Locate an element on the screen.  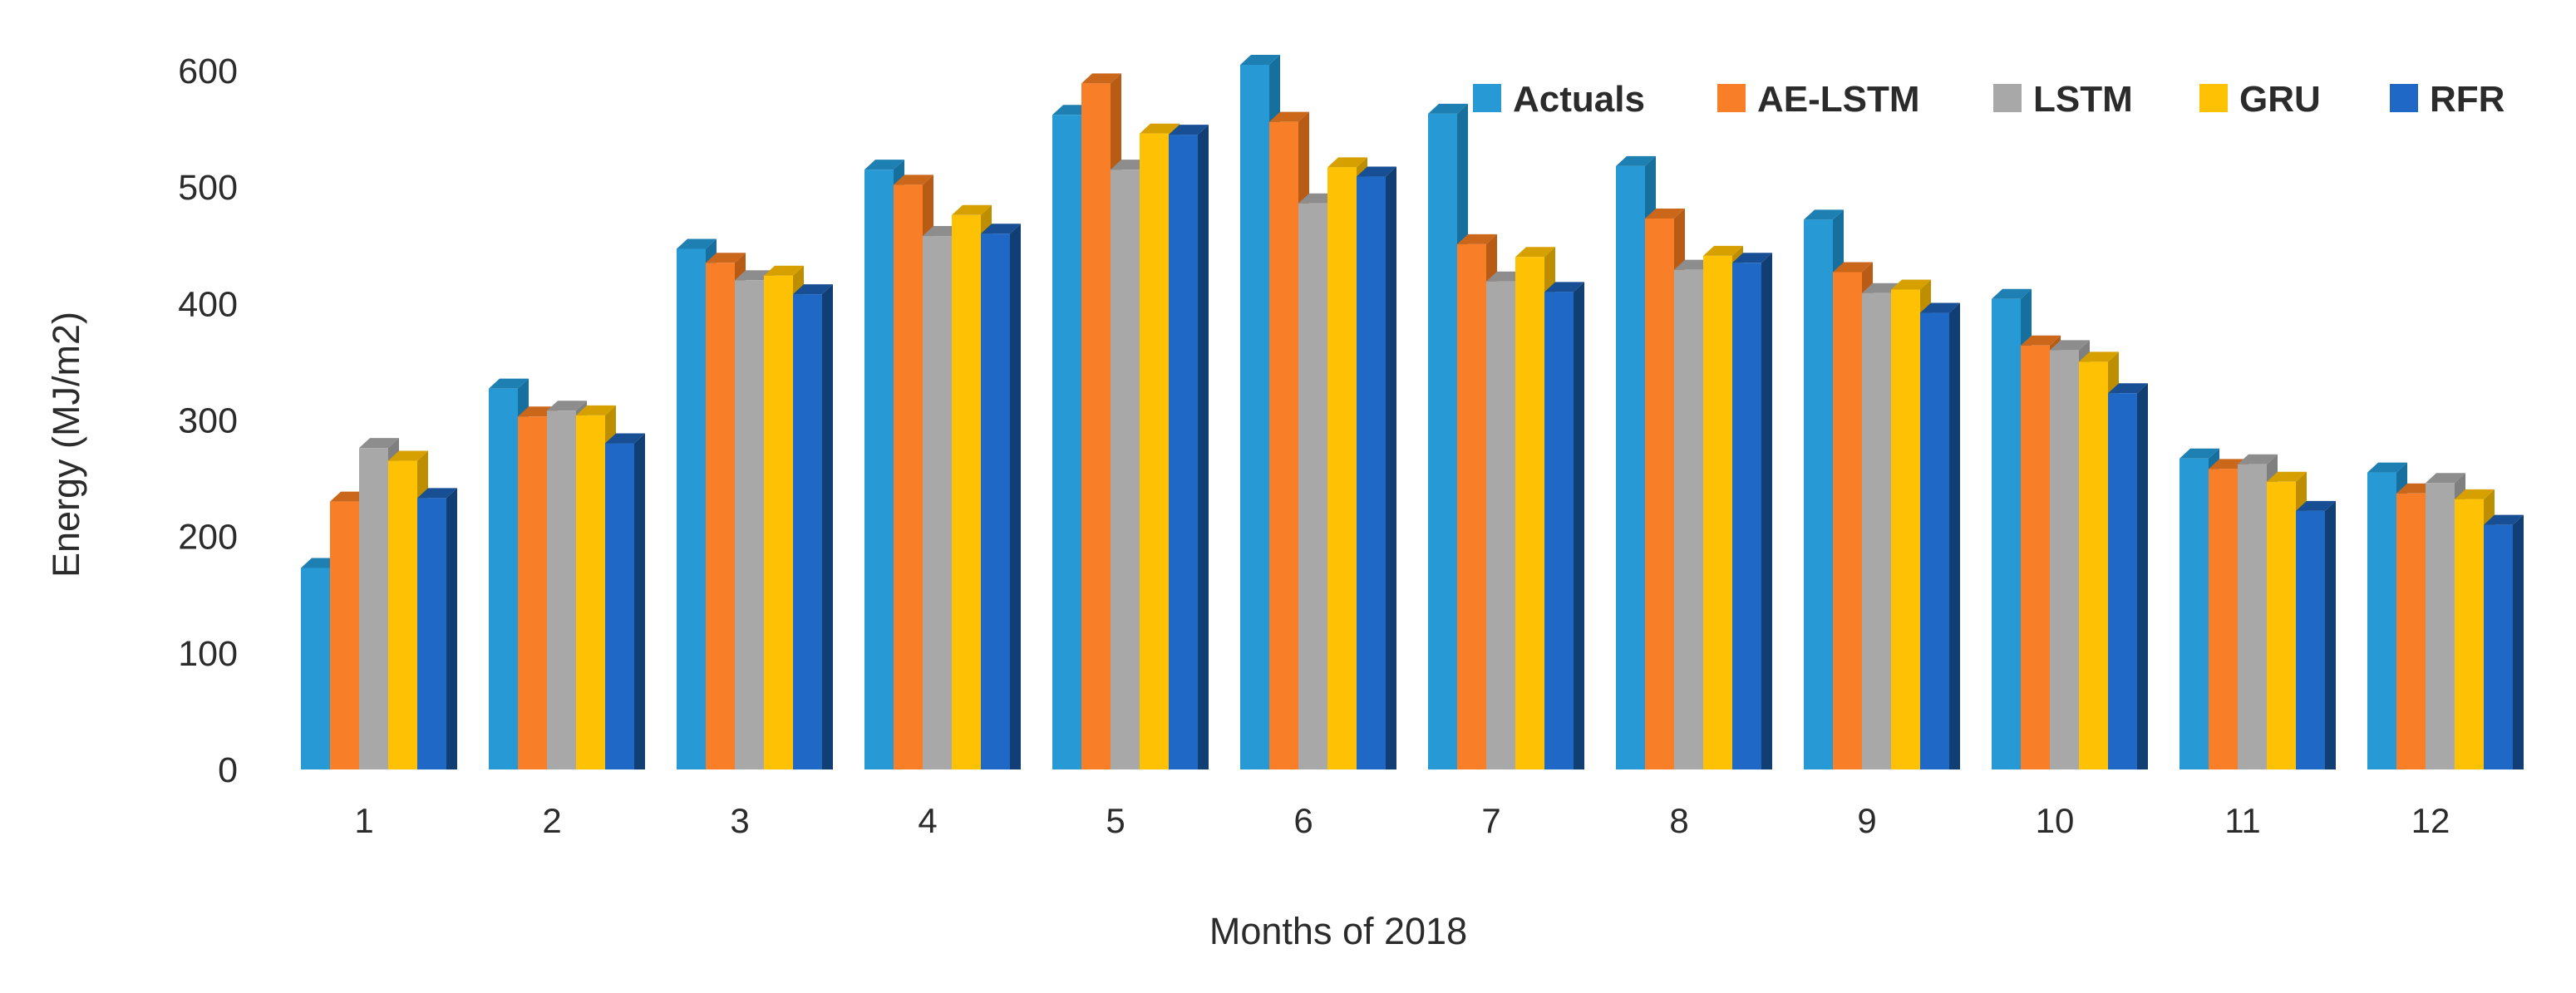
y-tick-200: 200 is located at coordinates (208, 538).